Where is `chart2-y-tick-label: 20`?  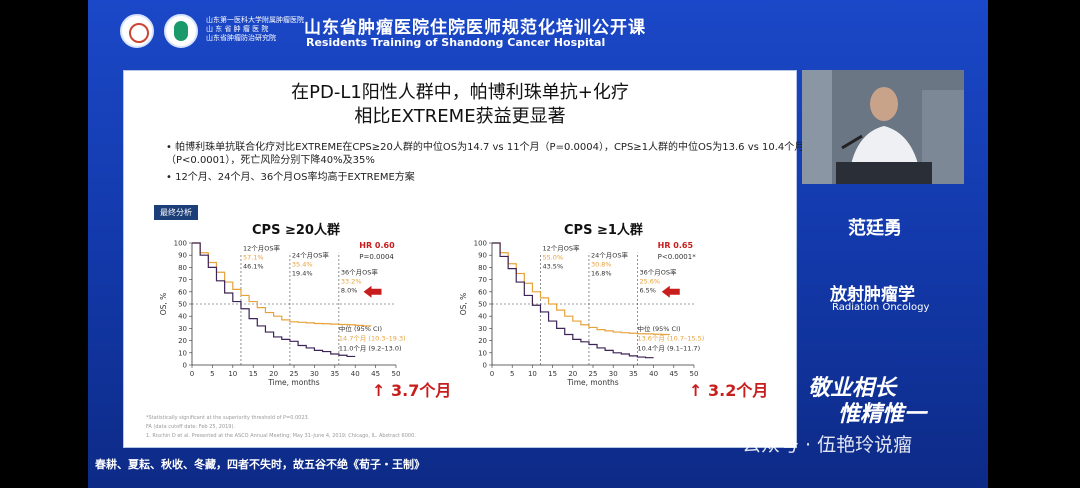 chart2-y-tick-label: 20 is located at coordinates (482, 341).